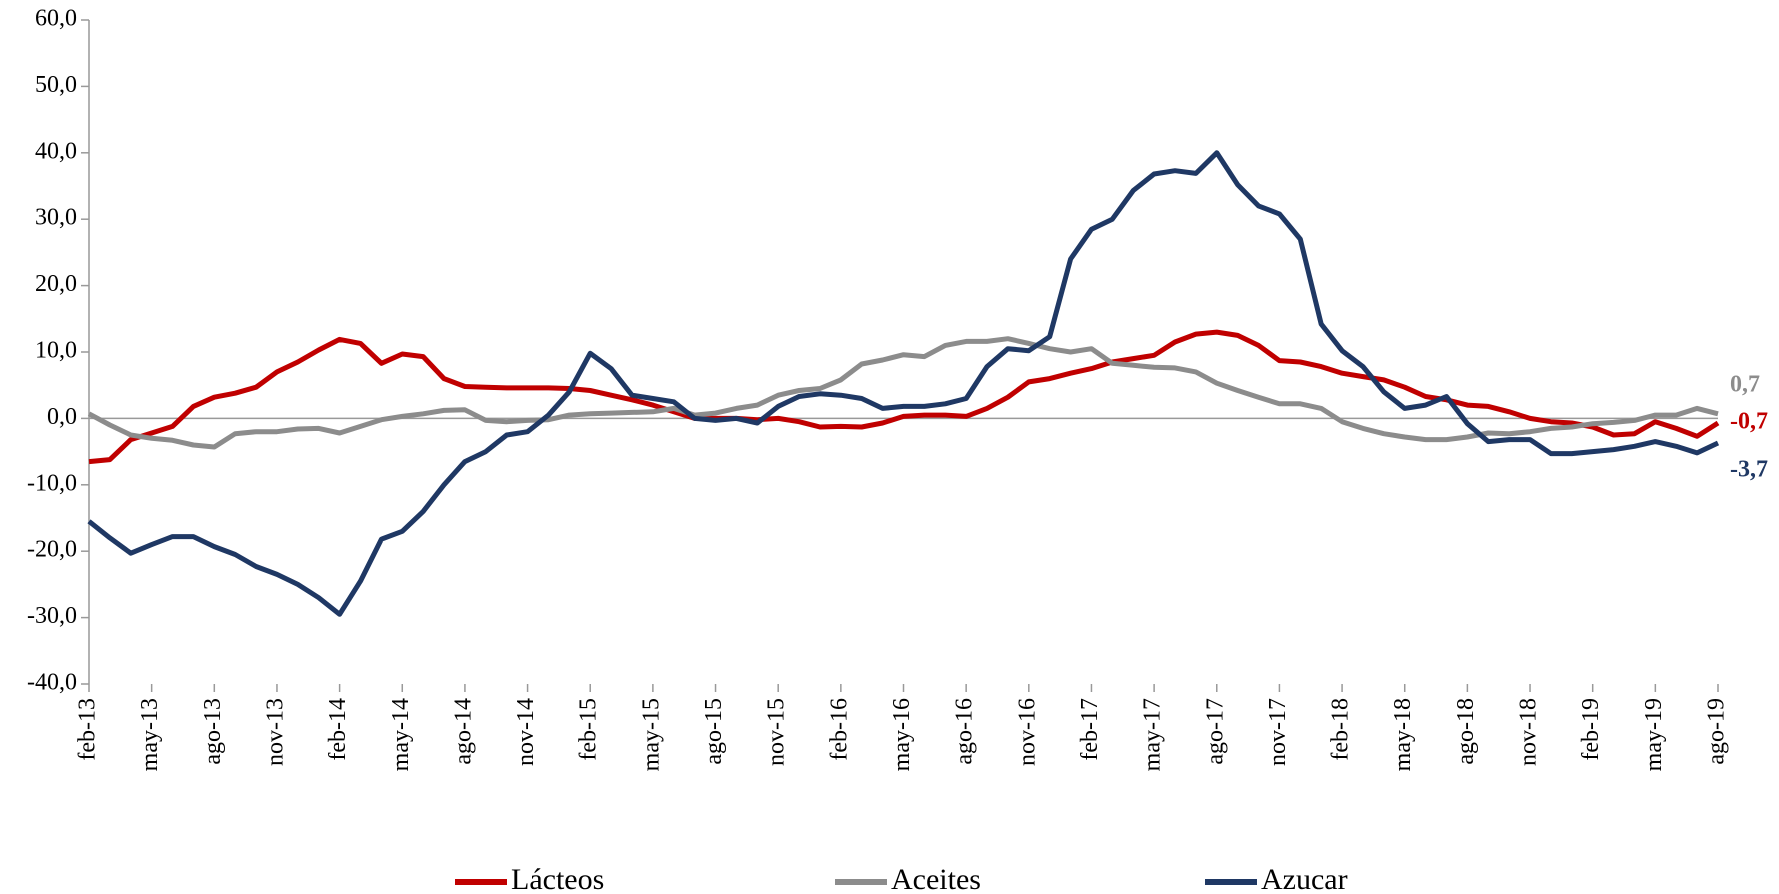  I want to click on x-tick-label: nov-14, so click(526, 732).